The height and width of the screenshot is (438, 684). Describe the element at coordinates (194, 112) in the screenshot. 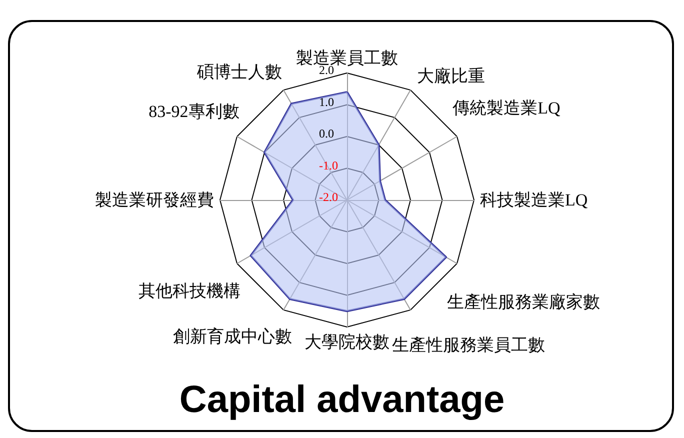

I see `spoke-label: 83-92專利數` at that location.